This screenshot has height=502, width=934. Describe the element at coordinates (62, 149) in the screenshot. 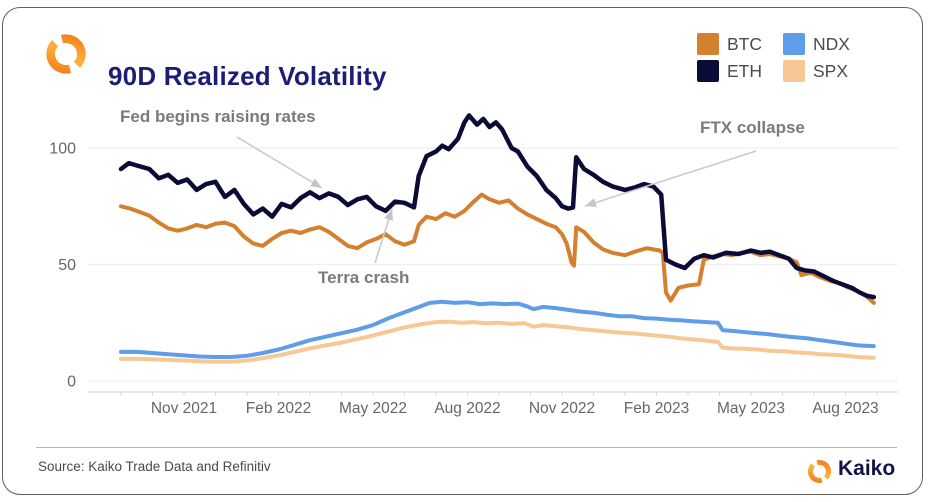

I see `svg-text: 100` at that location.